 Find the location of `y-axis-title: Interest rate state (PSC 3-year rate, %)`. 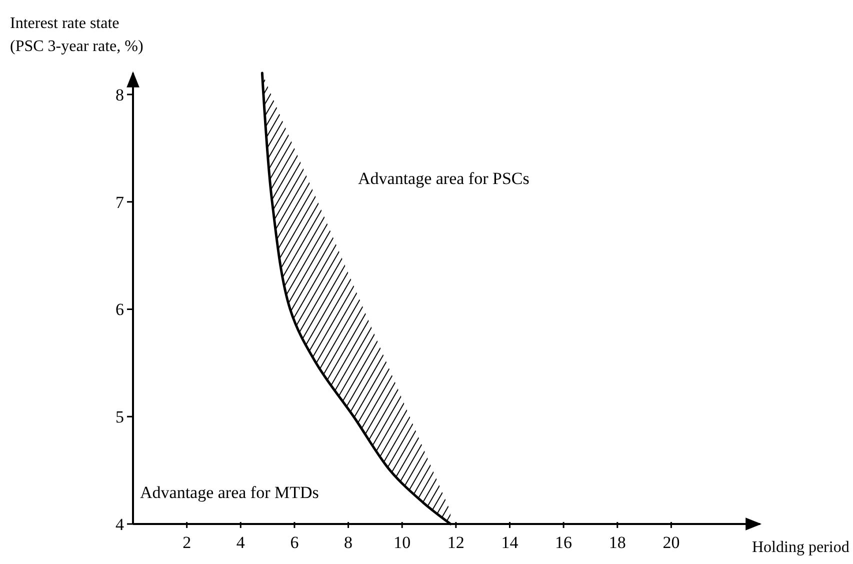

y-axis-title: Interest rate state (PSC 3-year rate, %) is located at coordinates (77, 35).